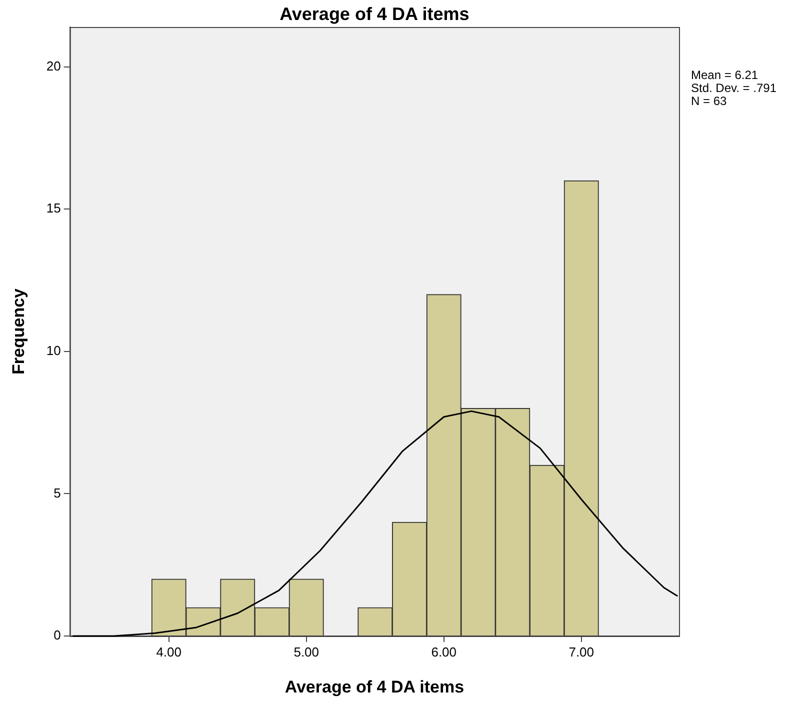 The image size is (806, 707). What do you see at coordinates (169, 652) in the screenshot?
I see `x-tick-label: 4.00` at bounding box center [169, 652].